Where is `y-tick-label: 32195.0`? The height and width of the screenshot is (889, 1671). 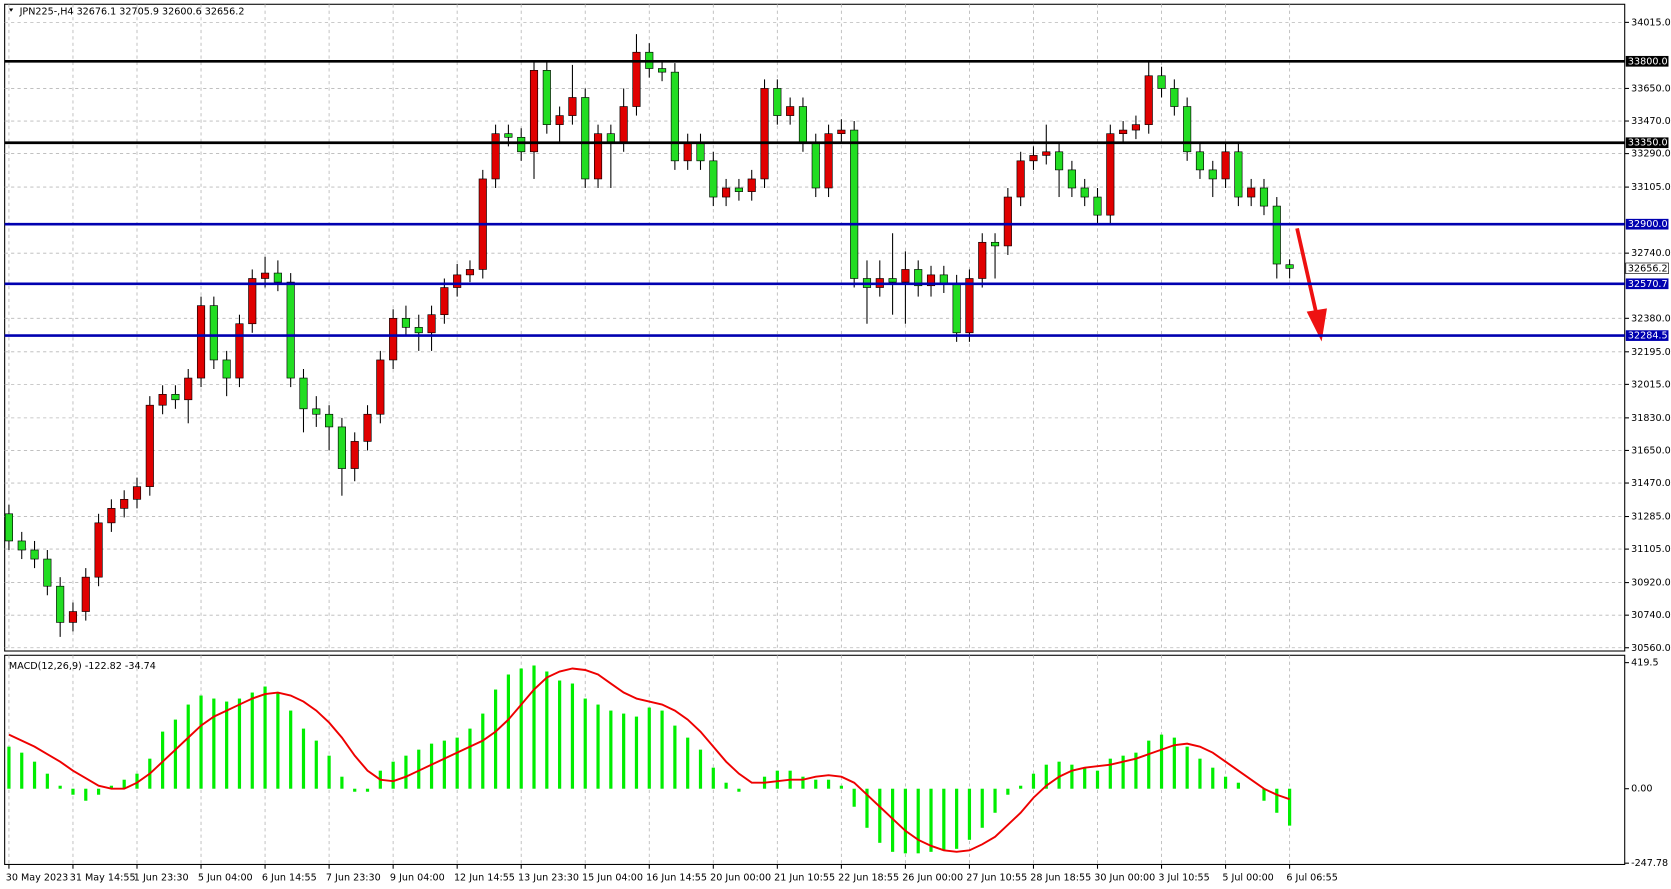 y-tick-label: 32195.0 is located at coordinates (1651, 352).